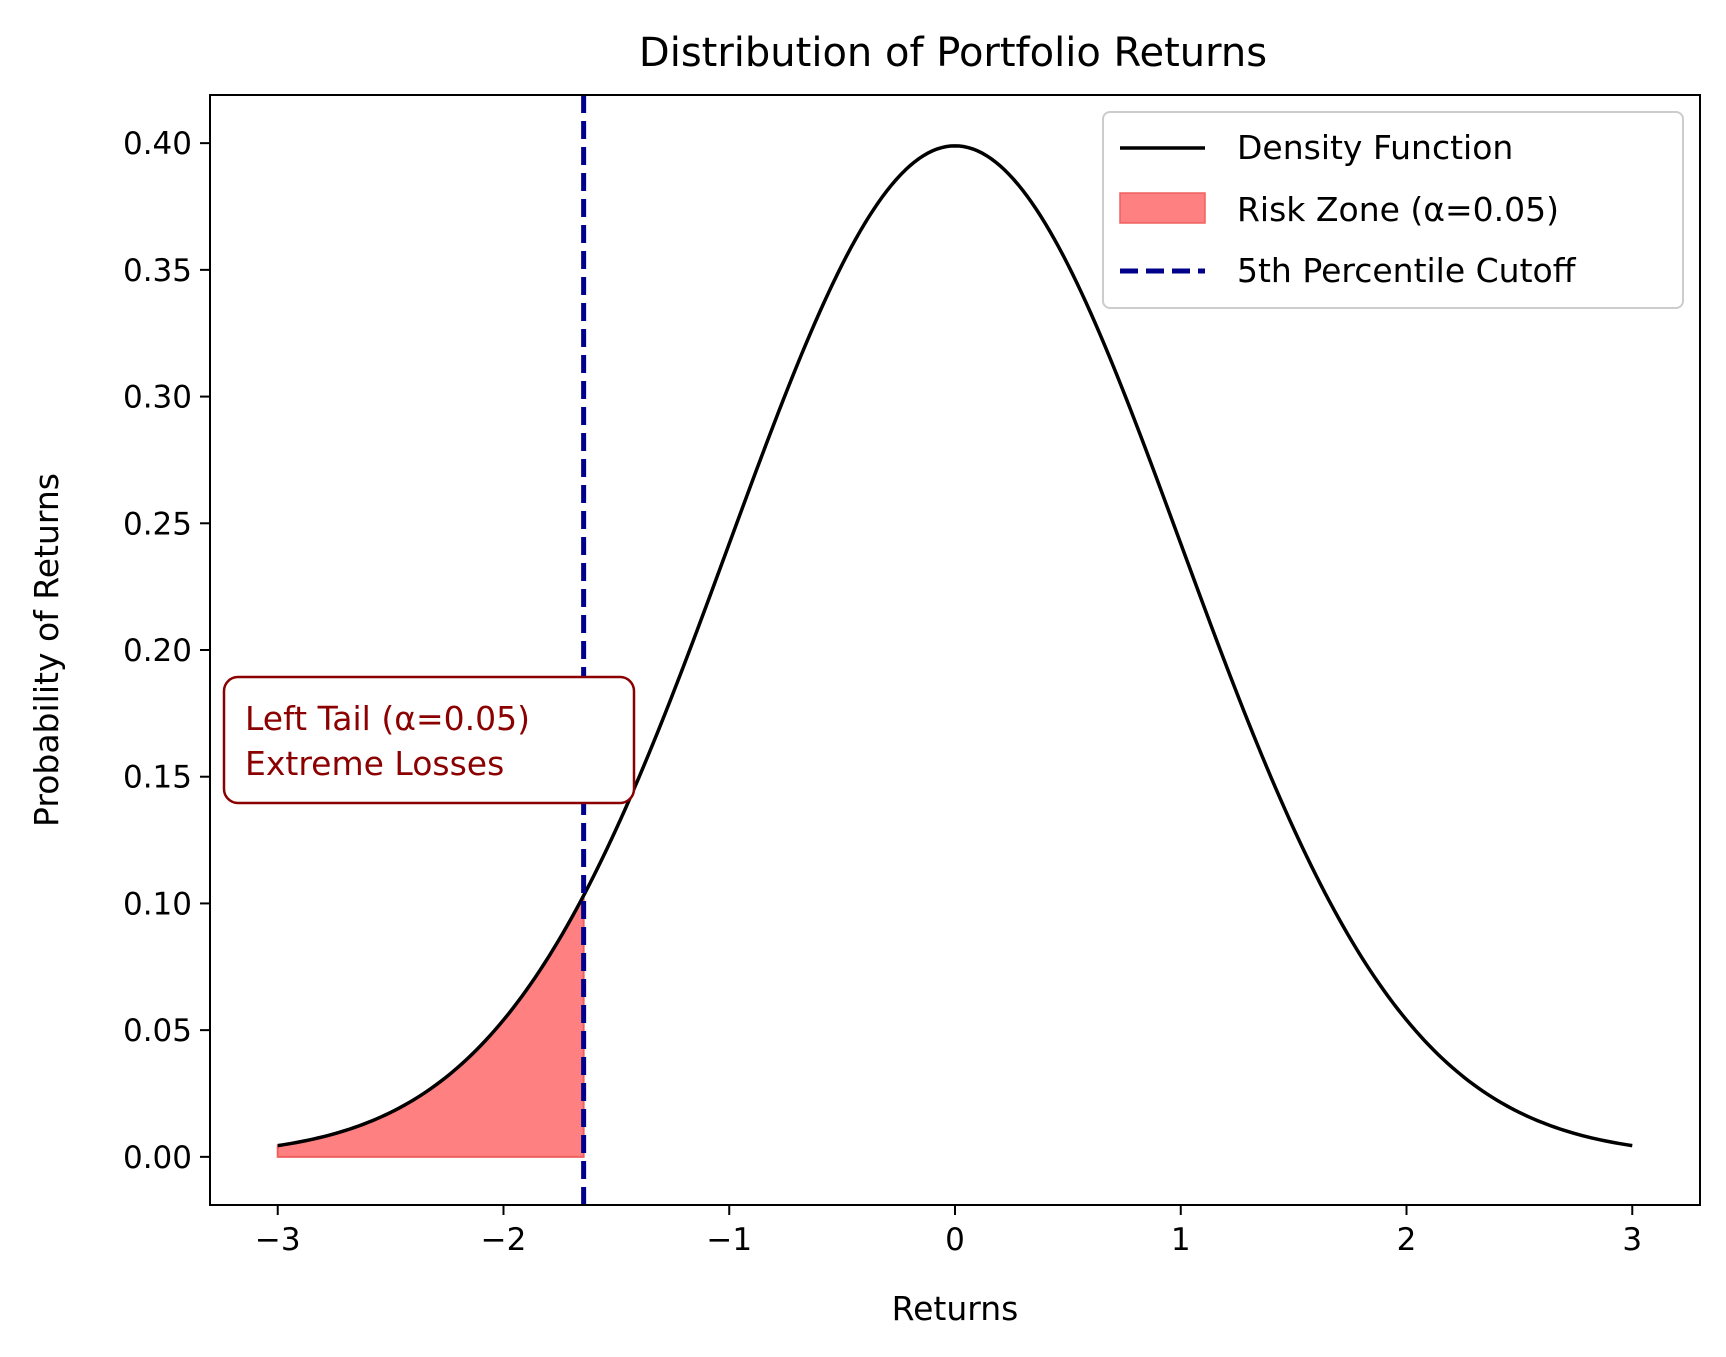 The width and height of the screenshot is (1726, 1357). I want to click on y-tick-label: 0.00, so click(157, 1158).